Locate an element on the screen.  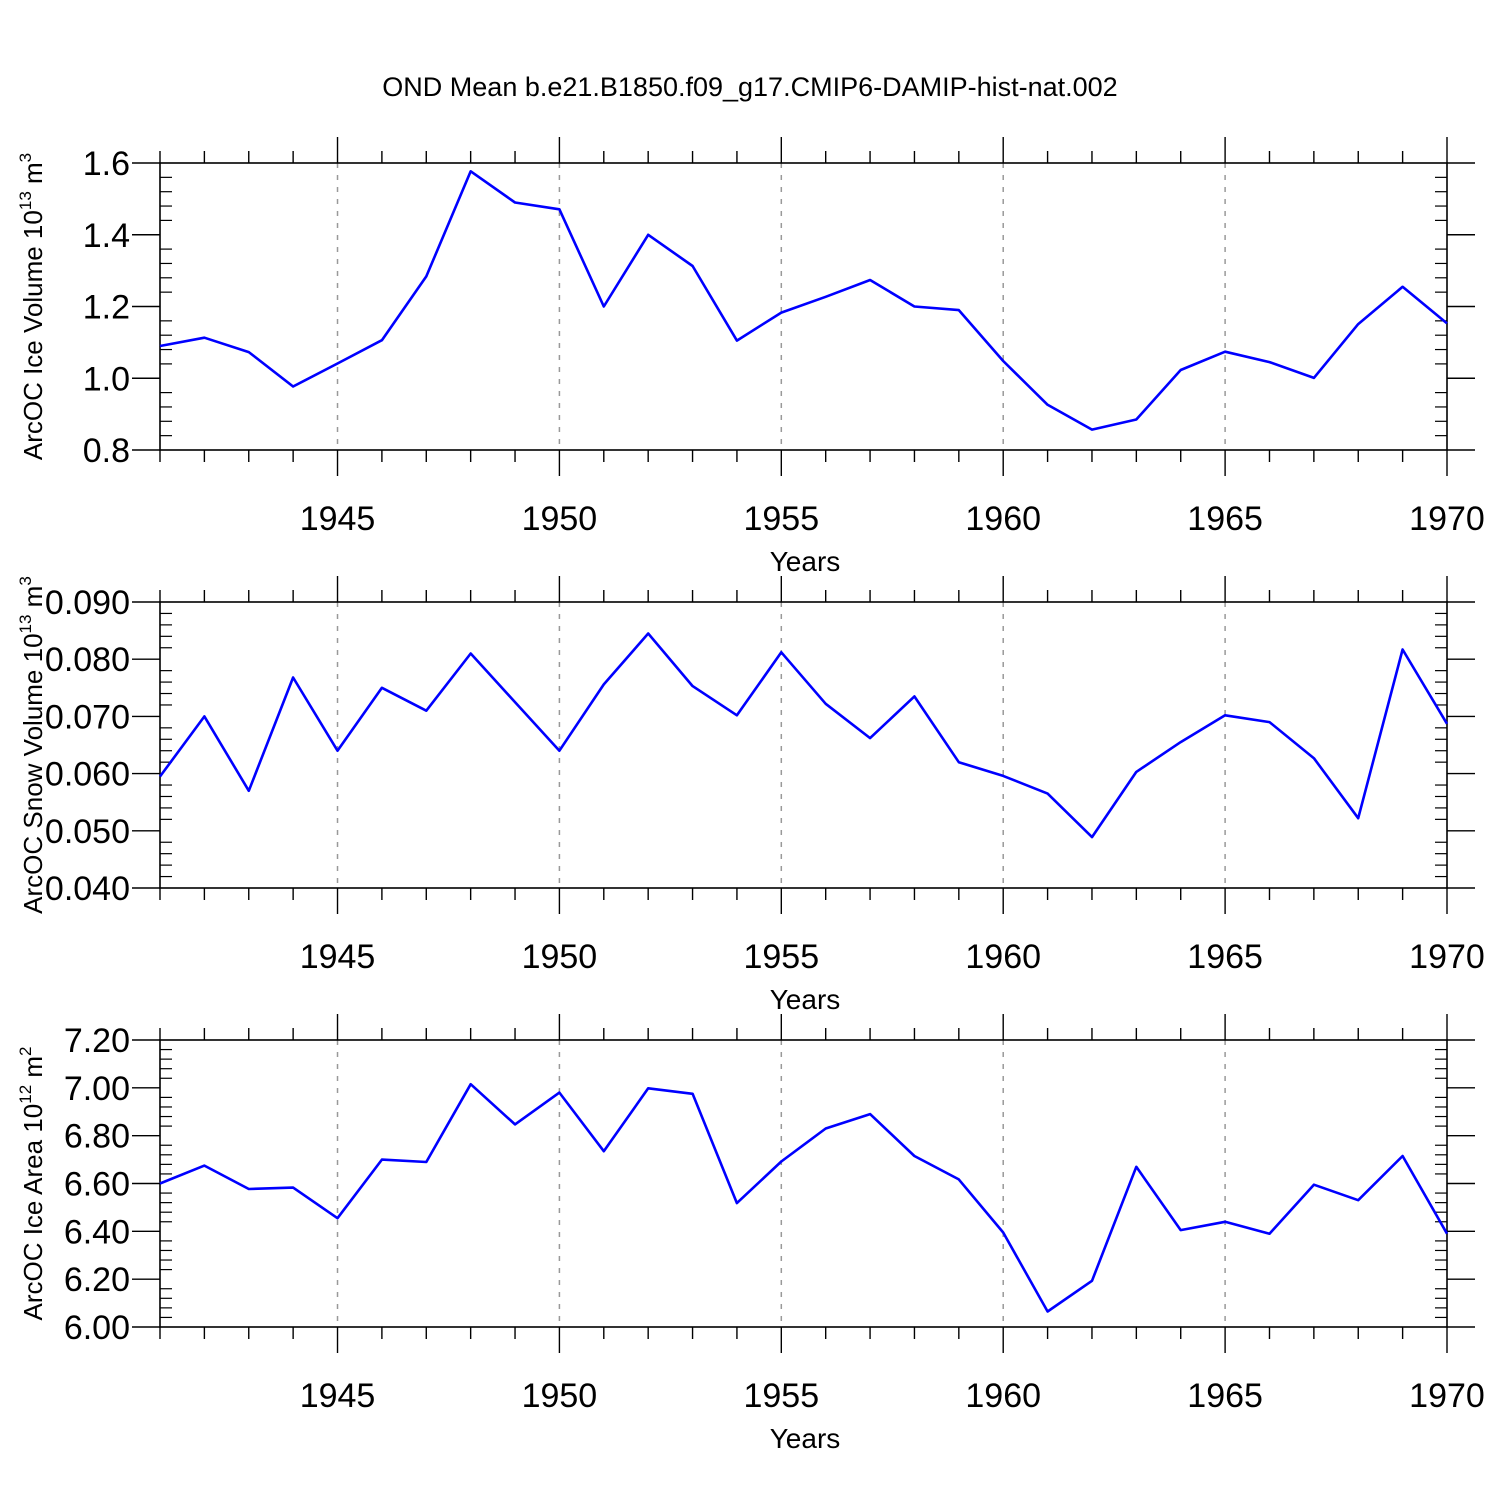
y-tick-label: 1.6 is located at coordinates (106, 164).